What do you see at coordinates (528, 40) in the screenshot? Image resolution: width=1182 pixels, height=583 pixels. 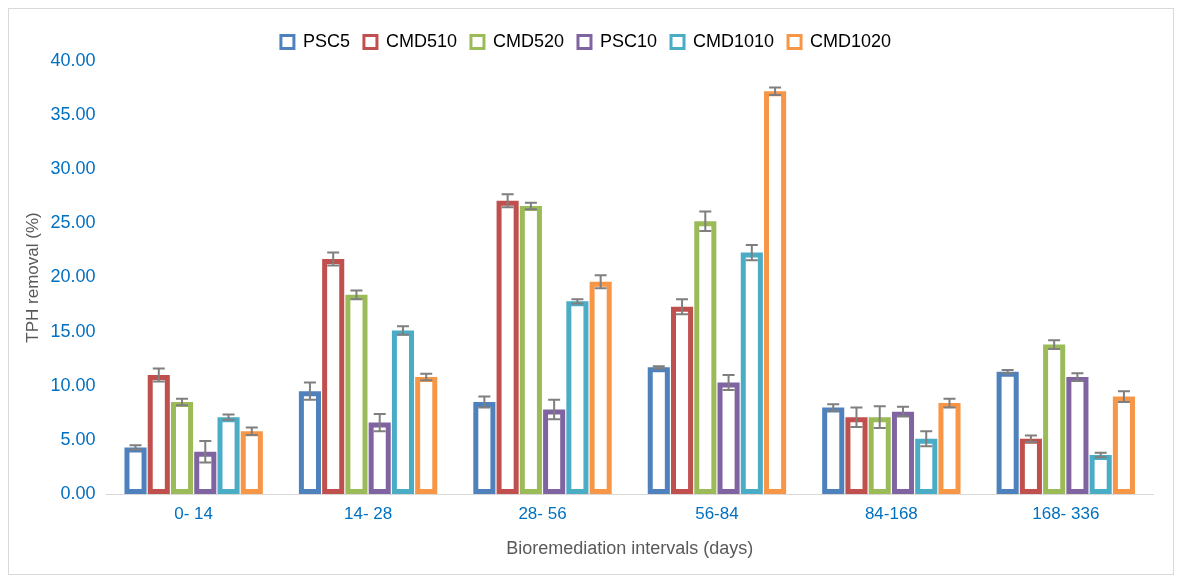 I see `legend-label: CMD520` at bounding box center [528, 40].